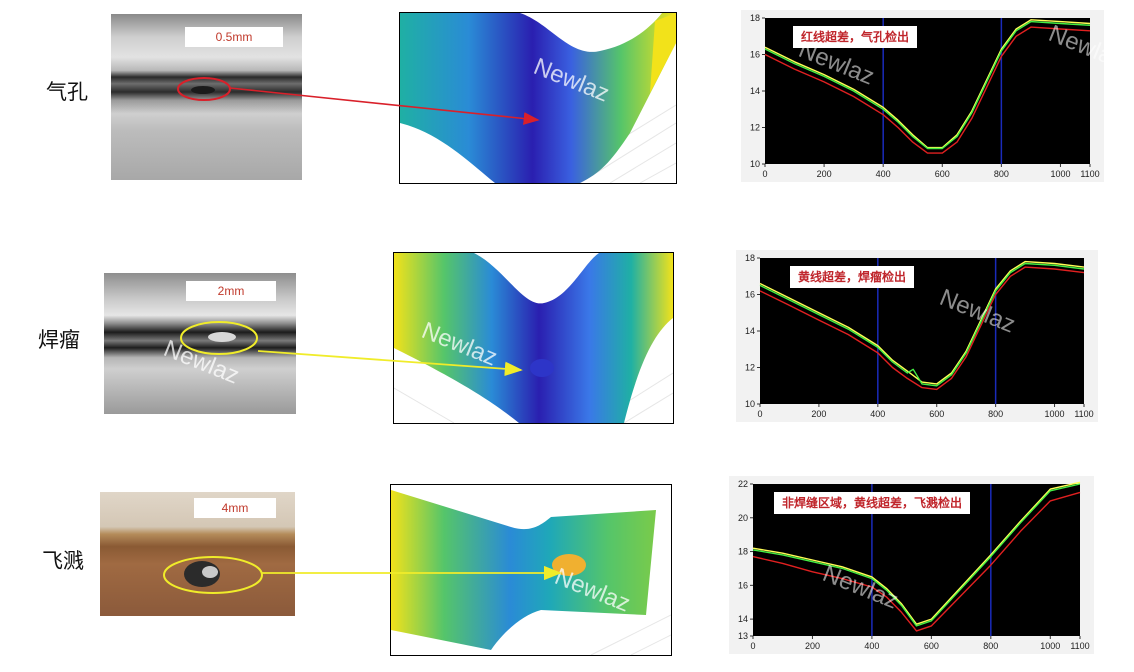 The height and width of the screenshot is (672, 1134). I want to click on profile-chart: 0 200 400 600 800 1000 1100 10 12 14 16 18, so click(925, 96).